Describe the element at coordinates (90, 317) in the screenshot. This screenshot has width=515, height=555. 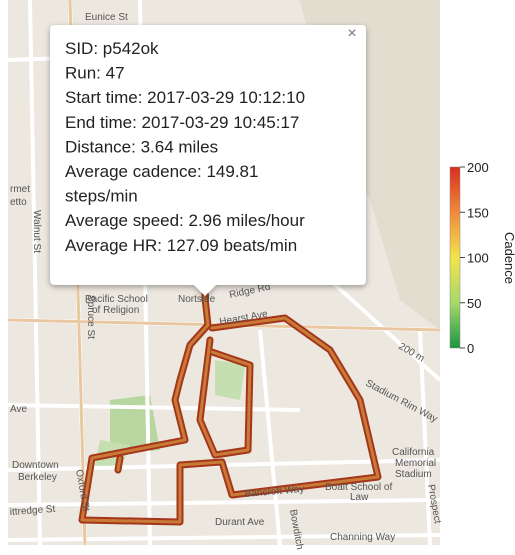
I see `map-label: Spruce St` at that location.